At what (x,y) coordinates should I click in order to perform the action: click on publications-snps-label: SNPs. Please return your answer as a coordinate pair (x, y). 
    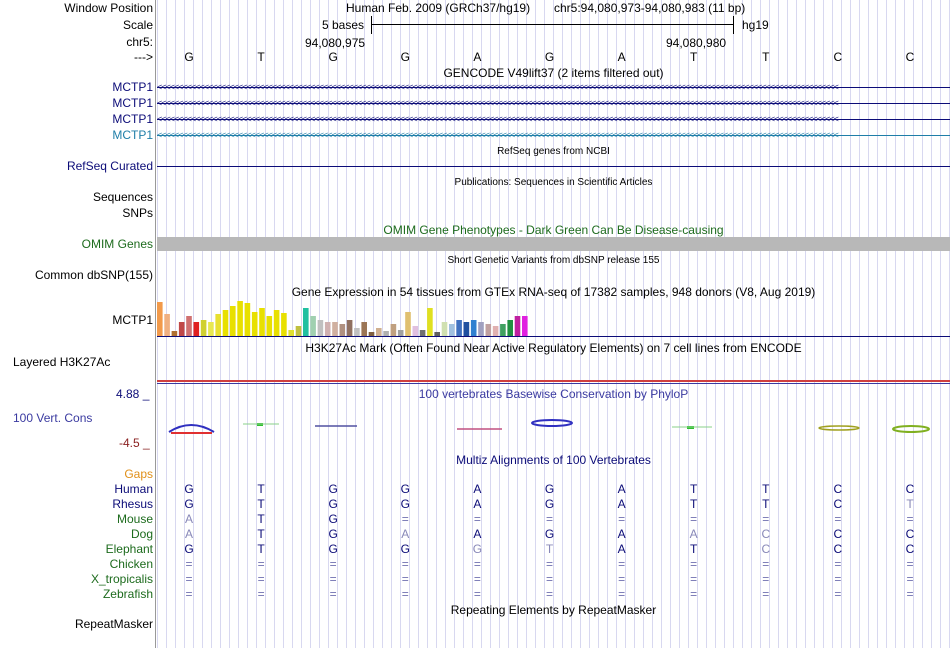
    Looking at the image, I should click on (137, 213).